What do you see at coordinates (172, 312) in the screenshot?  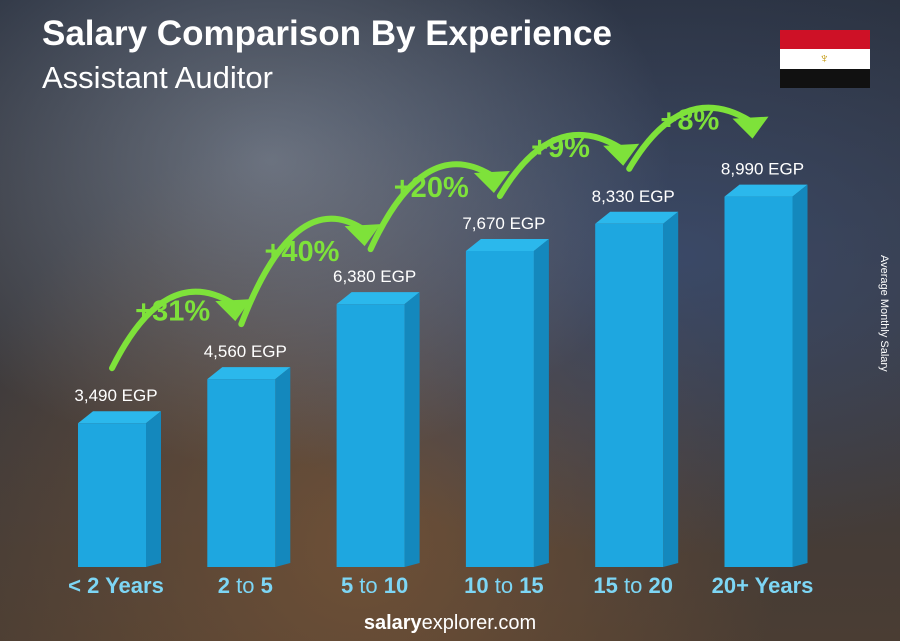 I see `change-label: +31%` at bounding box center [172, 312].